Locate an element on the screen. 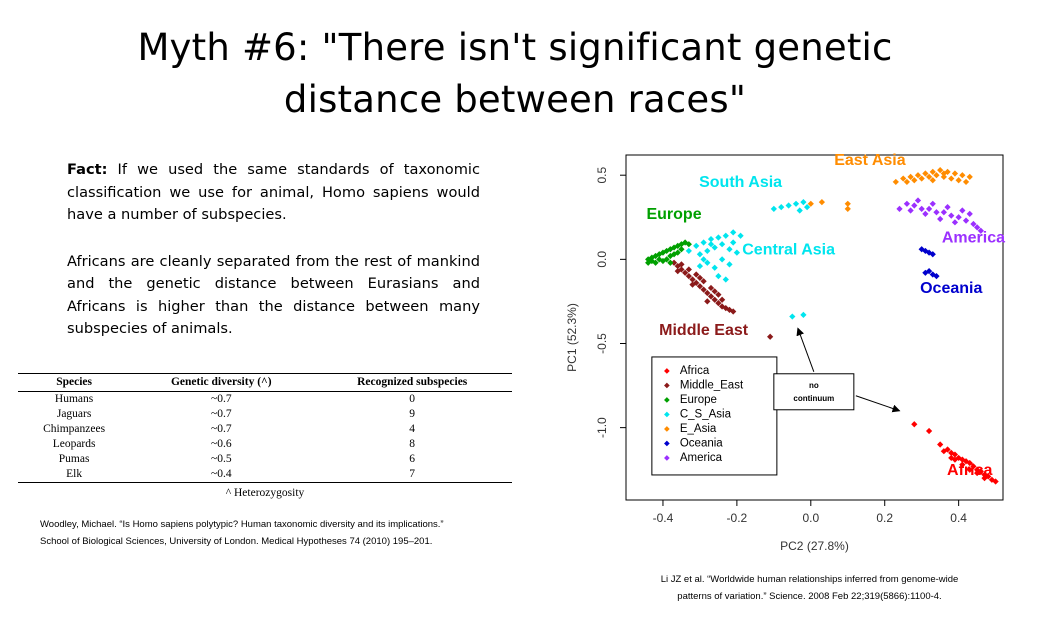 Image resolution: width=1047 pixels, height=625 pixels. y-tick-label: 0.0 is located at coordinates (602, 259).